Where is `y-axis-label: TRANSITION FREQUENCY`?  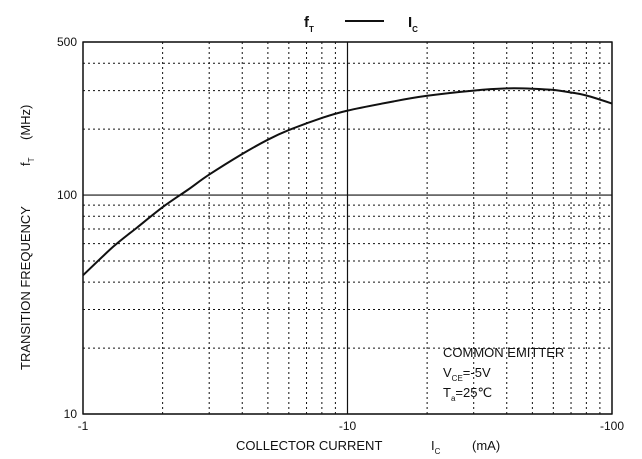
y-axis-label: TRANSITION FREQUENCY is located at coordinates (25, 288).